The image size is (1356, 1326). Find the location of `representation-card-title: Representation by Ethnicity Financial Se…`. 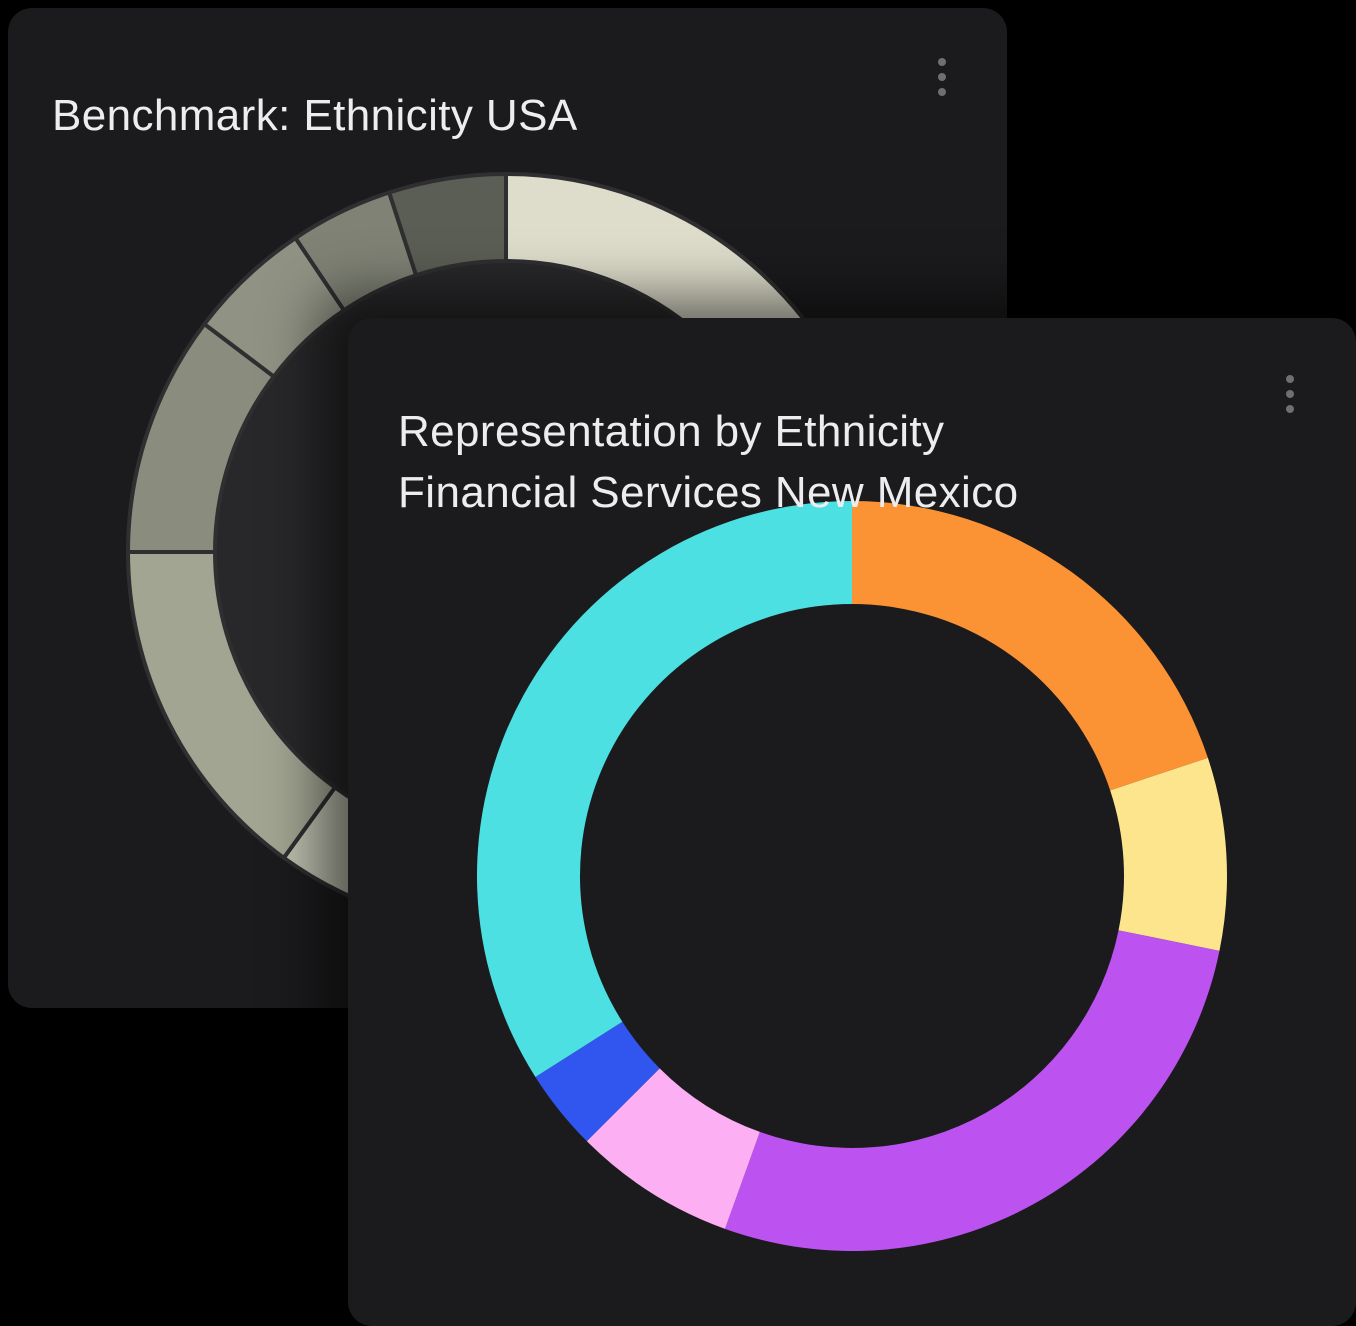

representation-card-title: Representation by Ethnicity Financial Se… is located at coordinates (708, 462).